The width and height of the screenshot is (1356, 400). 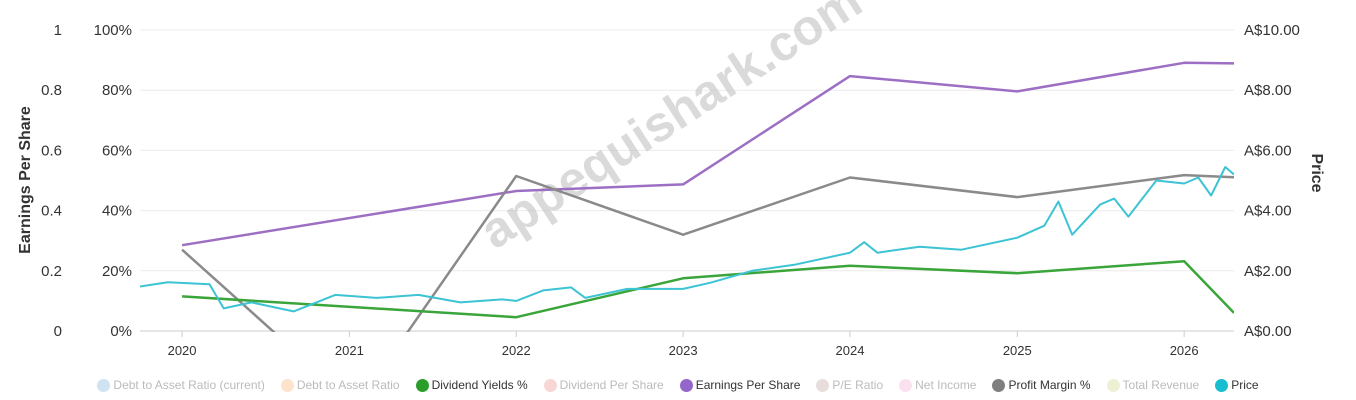 I want to click on left-eps-axis: 0 0.2 0.4 0.6 0.8 1, so click(x=51, y=181).